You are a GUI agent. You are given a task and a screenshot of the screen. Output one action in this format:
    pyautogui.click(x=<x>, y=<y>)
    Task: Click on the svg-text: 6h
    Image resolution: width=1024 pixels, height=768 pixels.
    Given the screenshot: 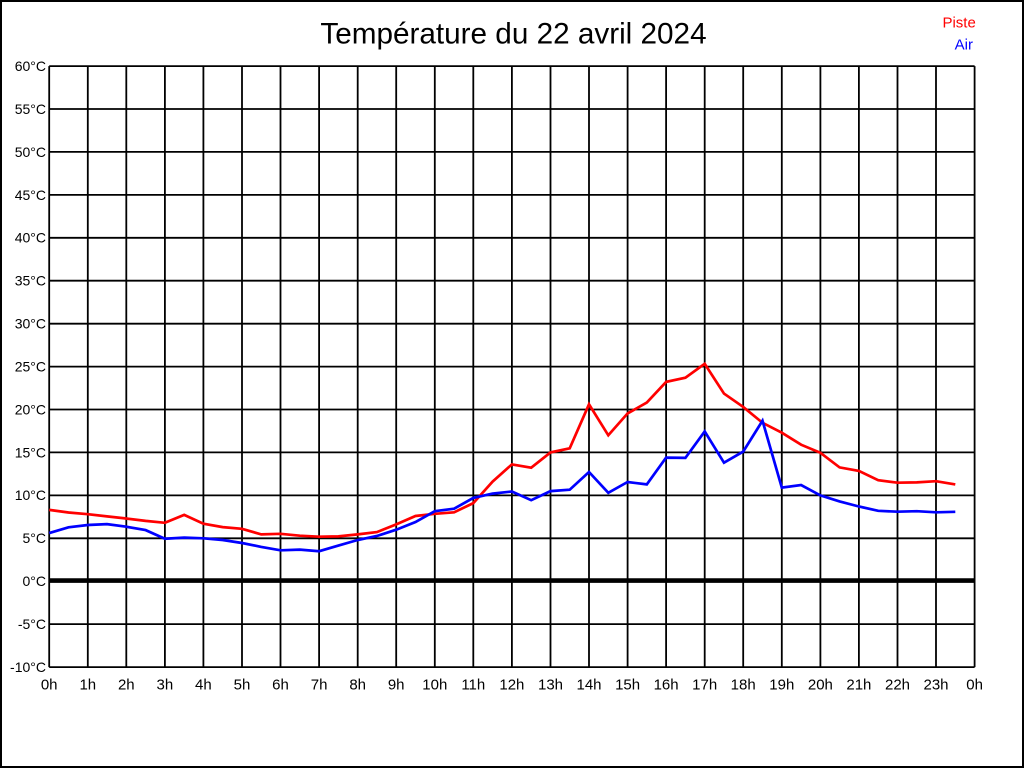 What is the action you would take?
    pyautogui.click(x=280, y=684)
    